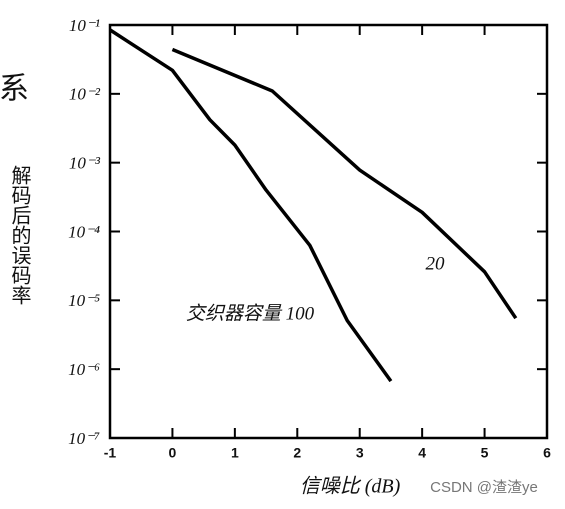 The image size is (565, 509). What do you see at coordinates (250, 313) in the screenshot?
I see `series-label: 交织器容量 100` at bounding box center [250, 313].